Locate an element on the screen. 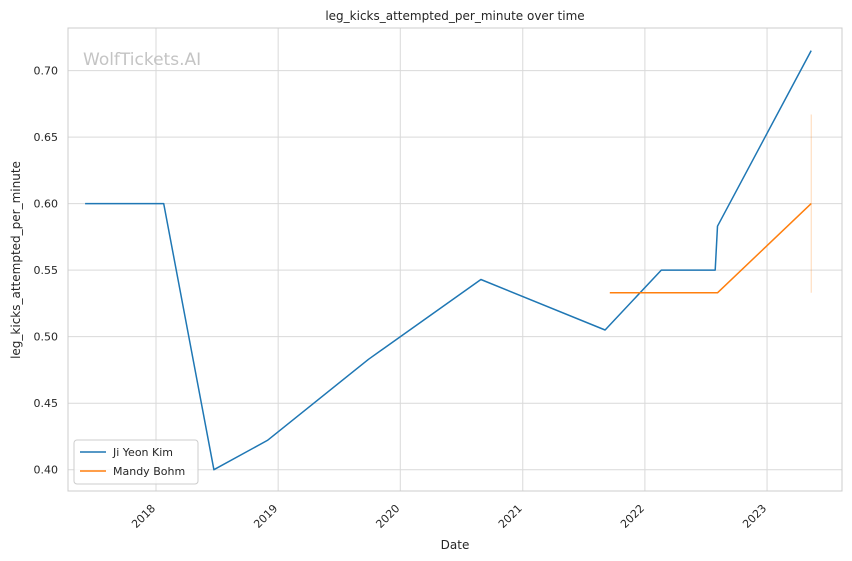 The image size is (852, 561). chart-title: leg_kicks_attempted_per_minute over time is located at coordinates (454, 16).